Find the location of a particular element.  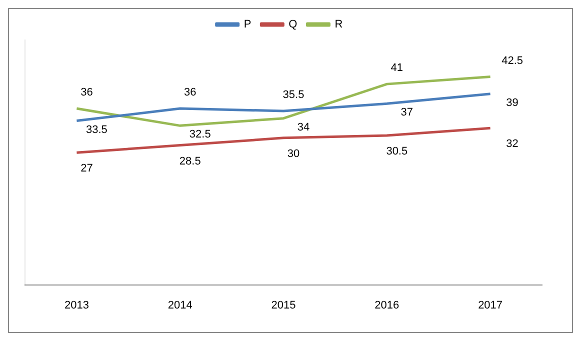

data-label: 30 is located at coordinates (293, 154).